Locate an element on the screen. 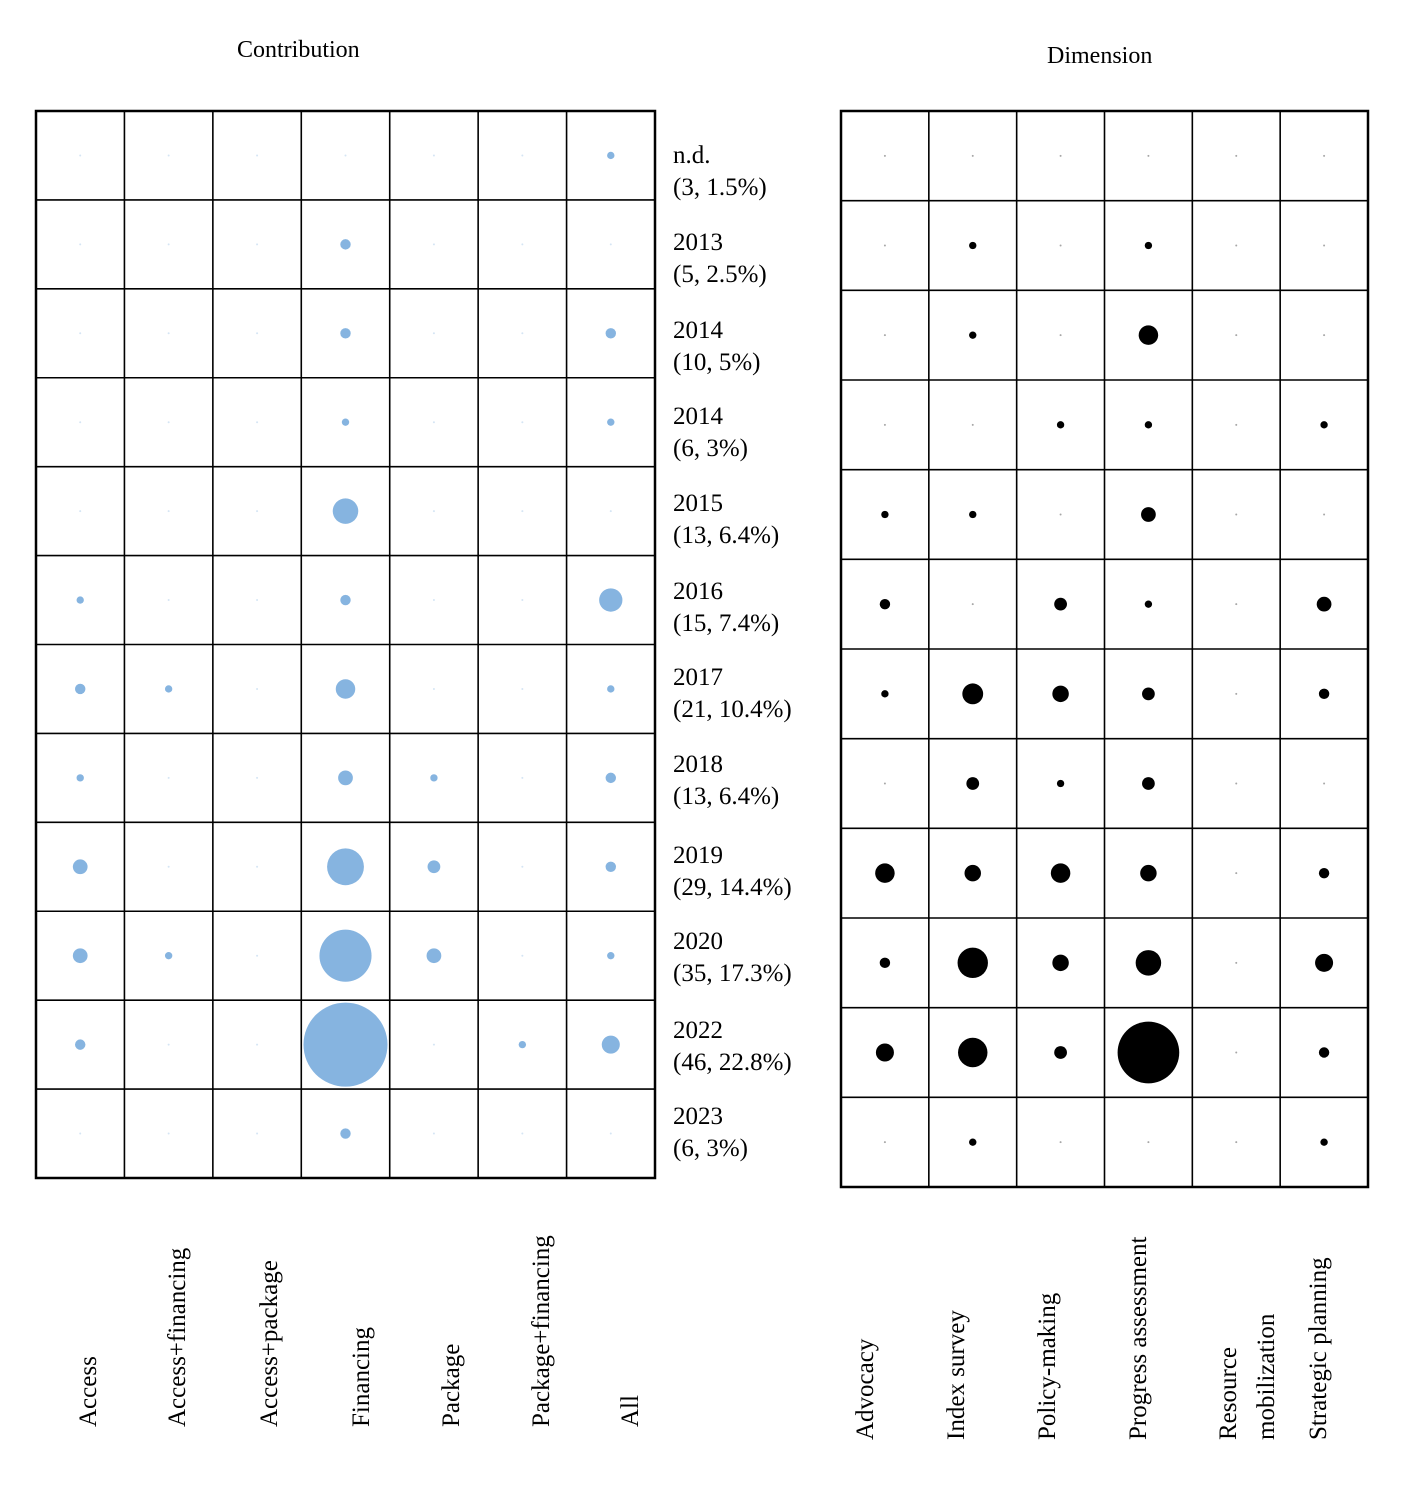  column-label-progress-assessment: Progress assessment is located at coordinates (1138, 1338).